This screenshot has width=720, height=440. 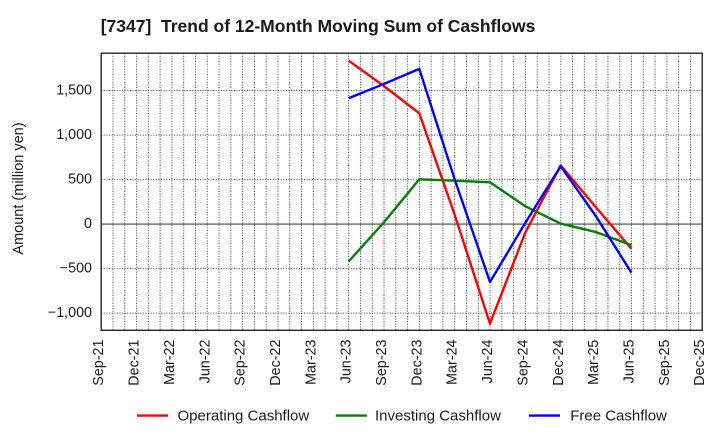 I want to click on svg-text: Sep-21, so click(x=99, y=363).